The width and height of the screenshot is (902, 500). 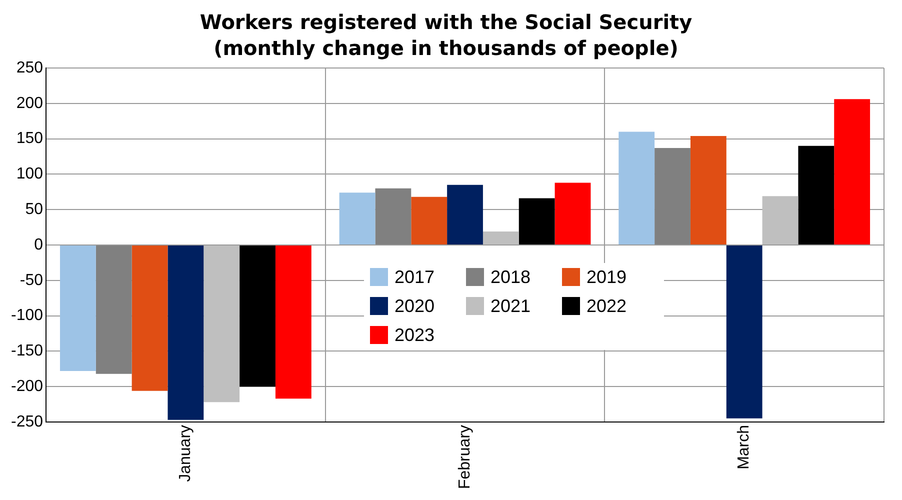 I want to click on x-tick-label: March, so click(x=744, y=447).